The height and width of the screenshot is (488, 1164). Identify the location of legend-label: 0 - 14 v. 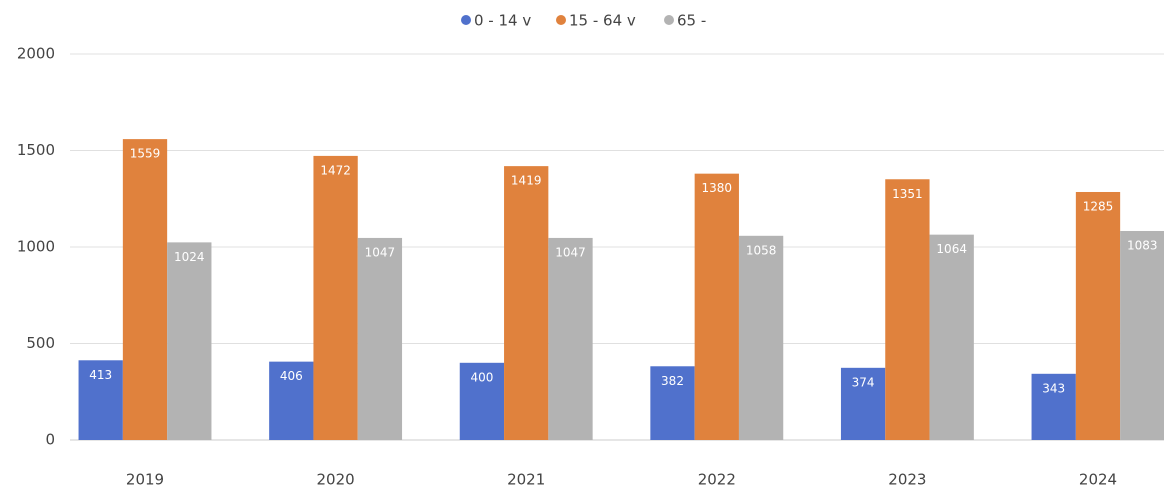
(502, 21).